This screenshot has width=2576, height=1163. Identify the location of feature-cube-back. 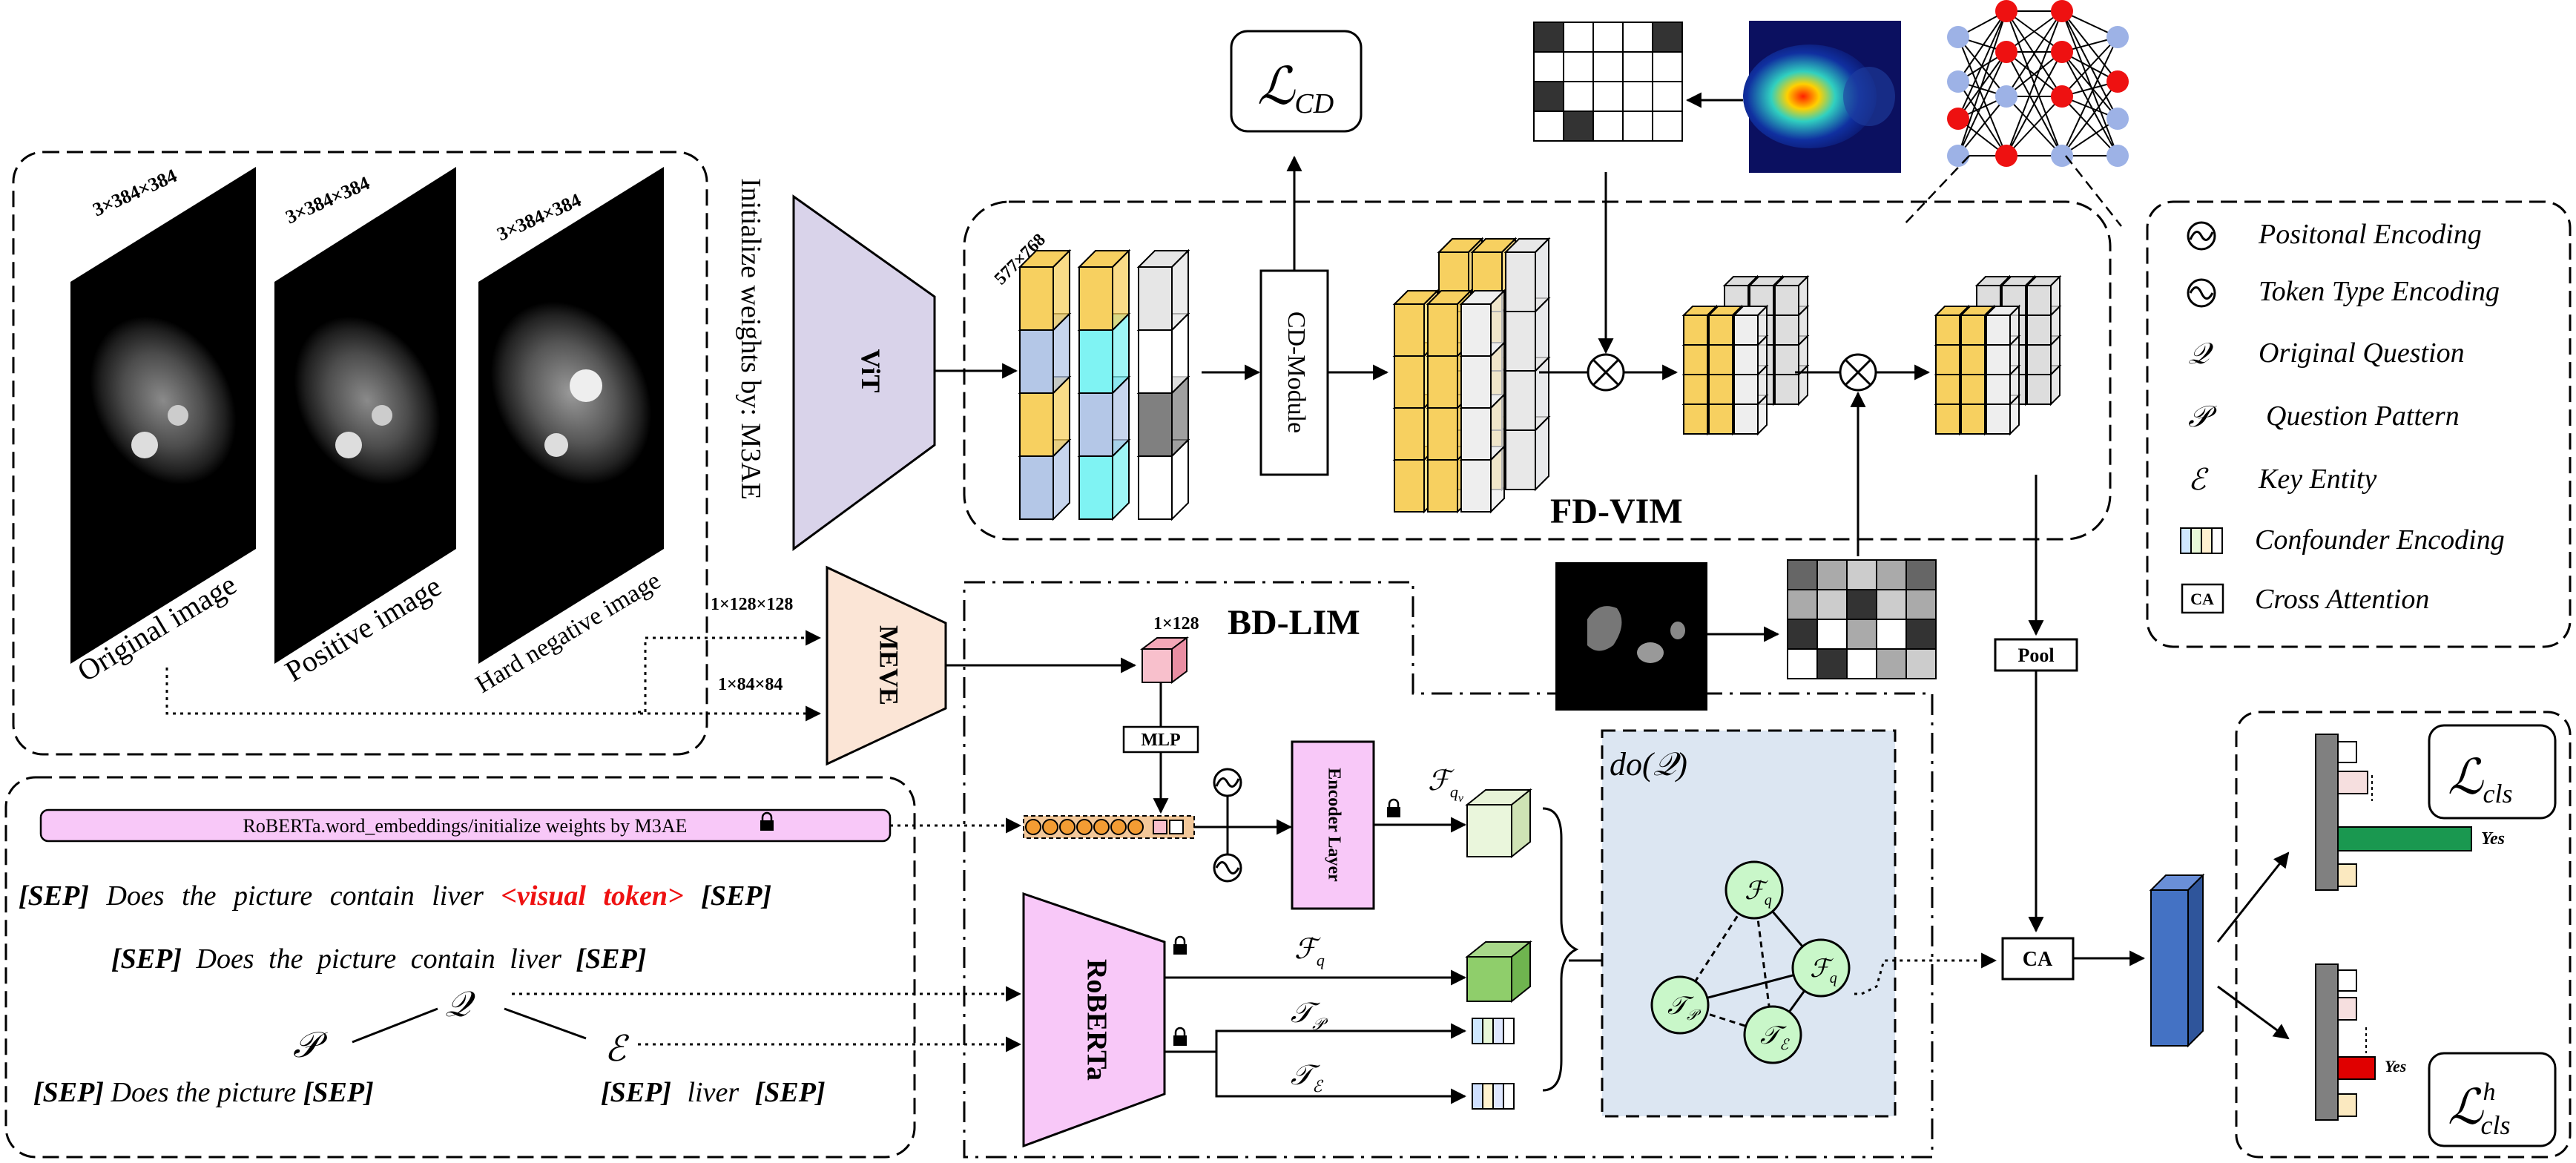
(1527, 393).